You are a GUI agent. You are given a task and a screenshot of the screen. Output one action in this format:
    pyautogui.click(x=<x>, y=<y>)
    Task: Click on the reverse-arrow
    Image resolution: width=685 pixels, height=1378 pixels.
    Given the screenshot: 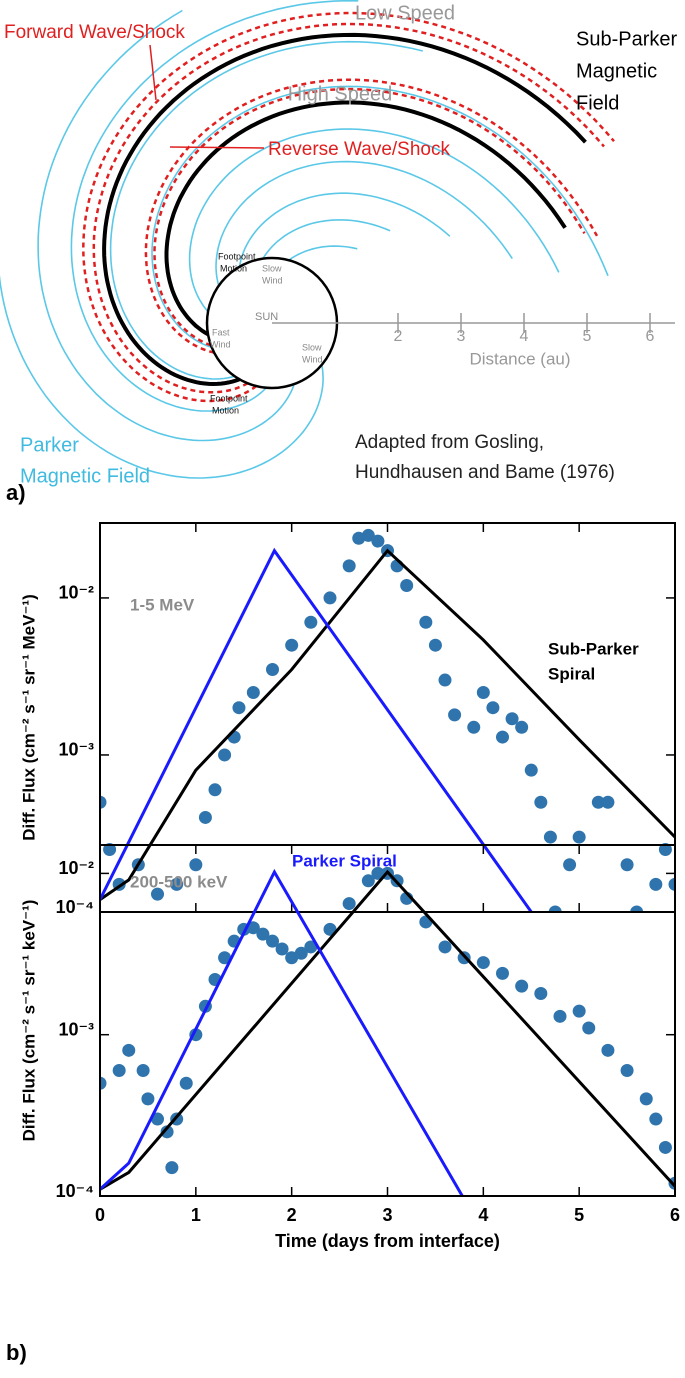 What is the action you would take?
    pyautogui.click(x=217, y=147)
    